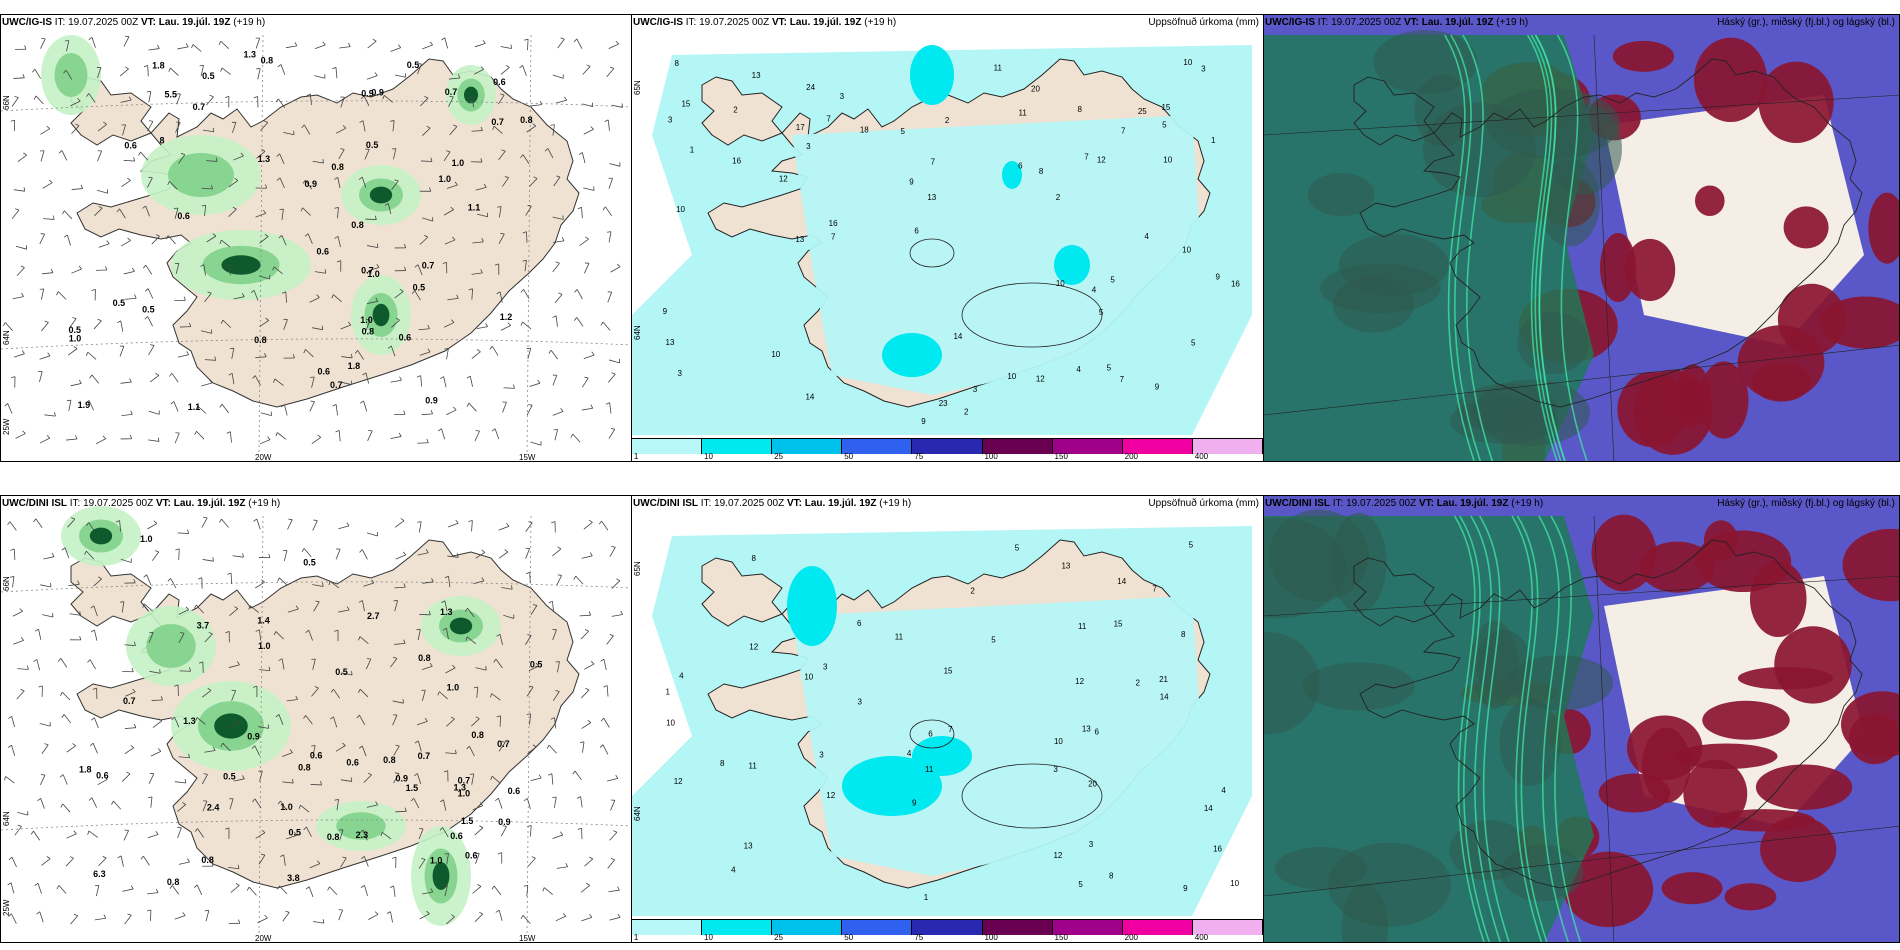 The width and height of the screenshot is (1900, 950). I want to click on wind-barbs, so click(312, 240).